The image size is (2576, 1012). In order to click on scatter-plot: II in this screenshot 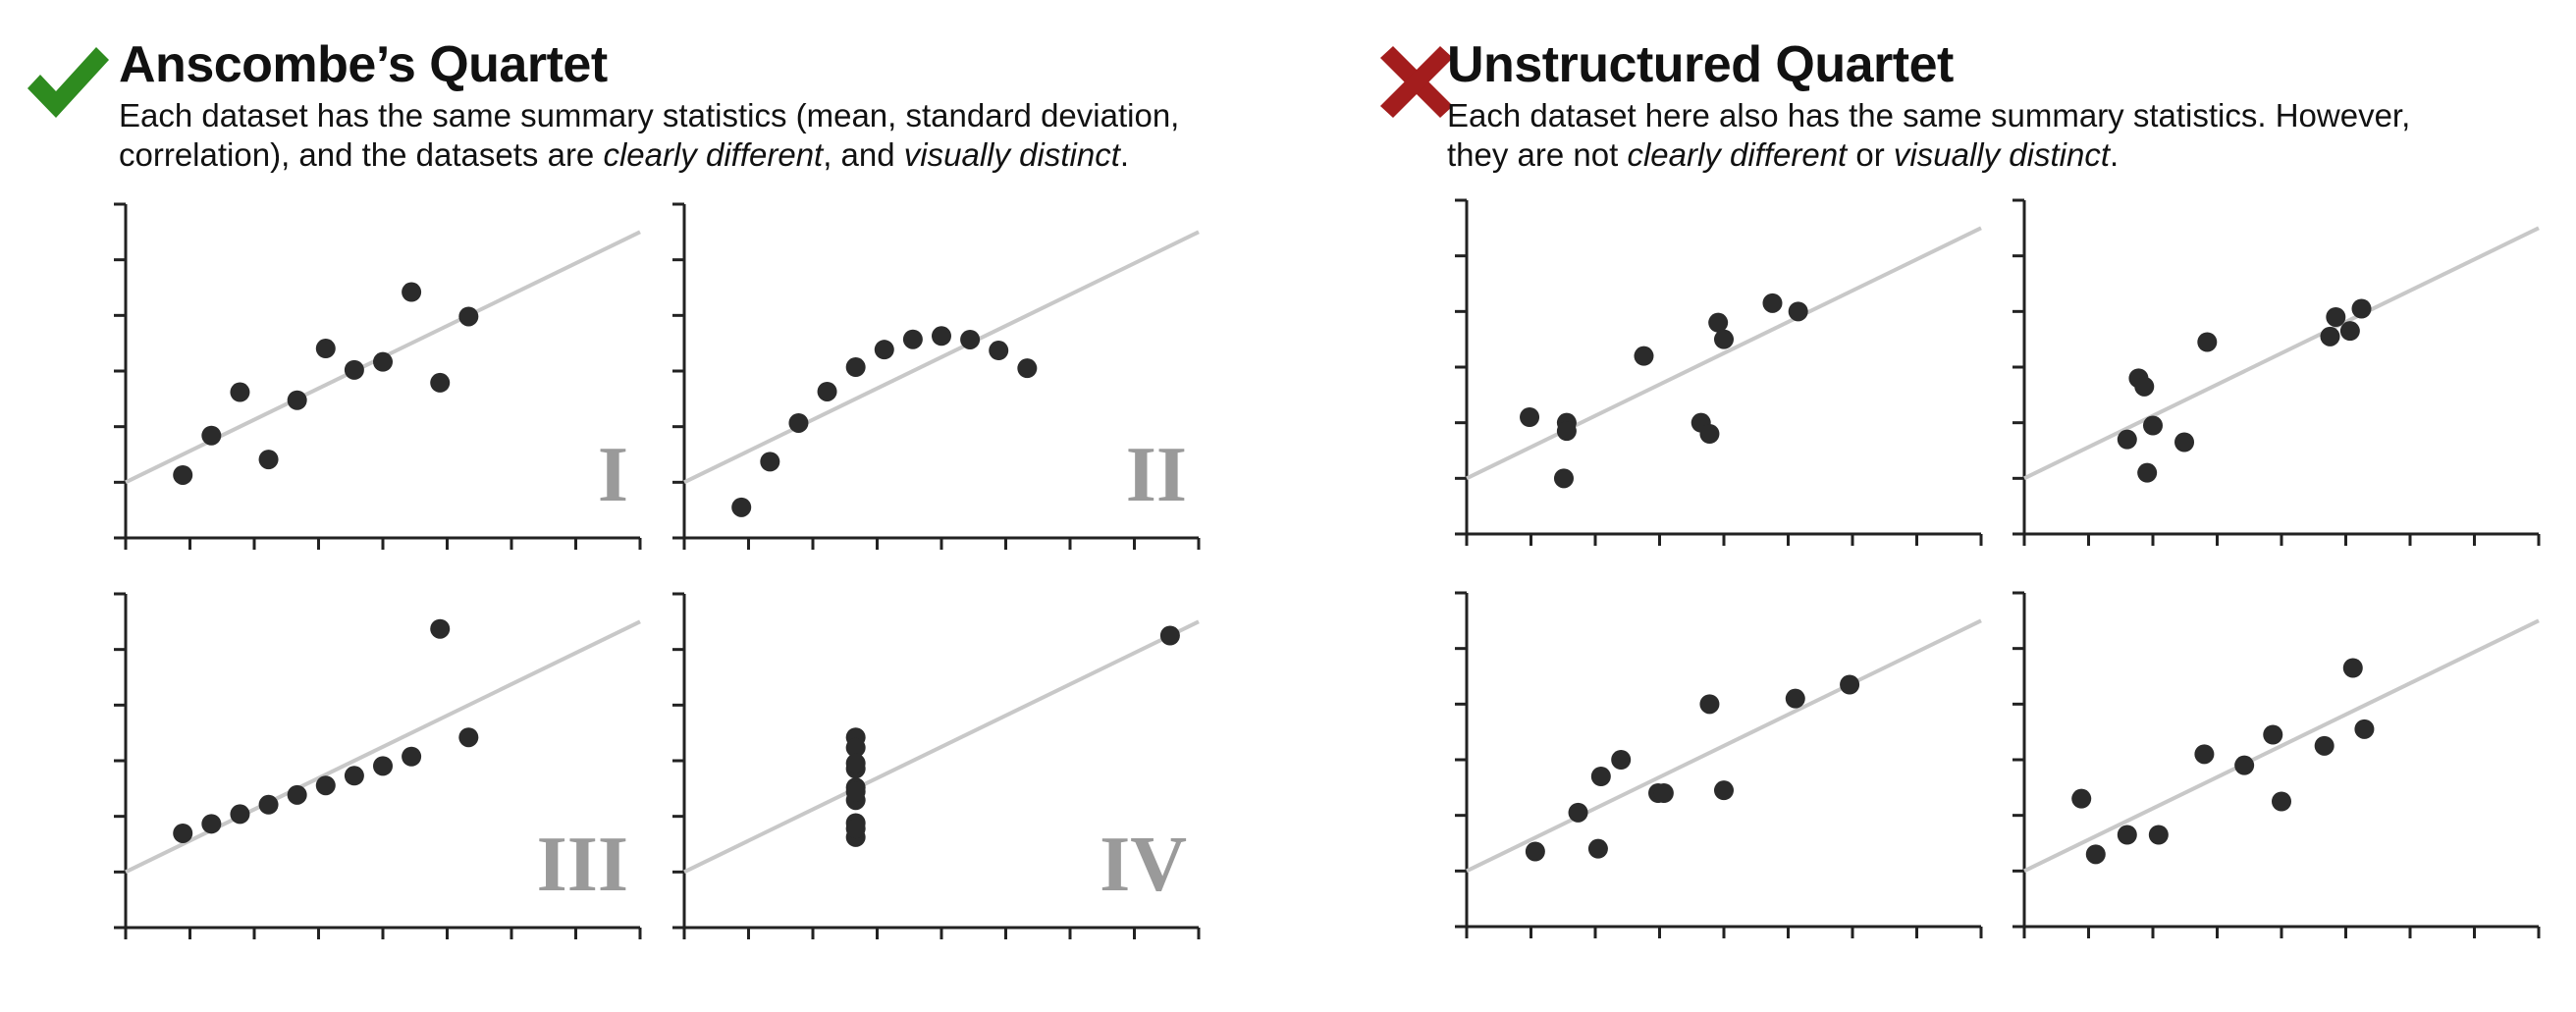, I will do `click(936, 376)`.